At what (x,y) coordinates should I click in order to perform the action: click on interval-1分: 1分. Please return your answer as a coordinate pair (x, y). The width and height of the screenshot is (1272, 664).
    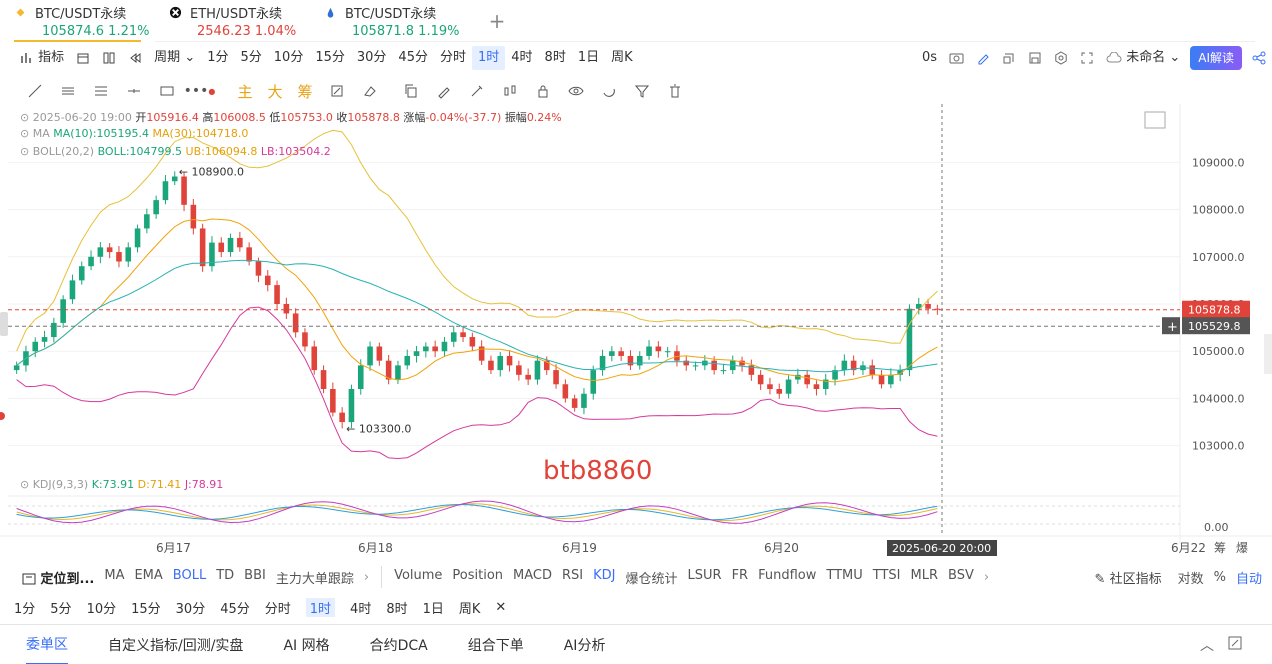
    Looking at the image, I should click on (218, 57).